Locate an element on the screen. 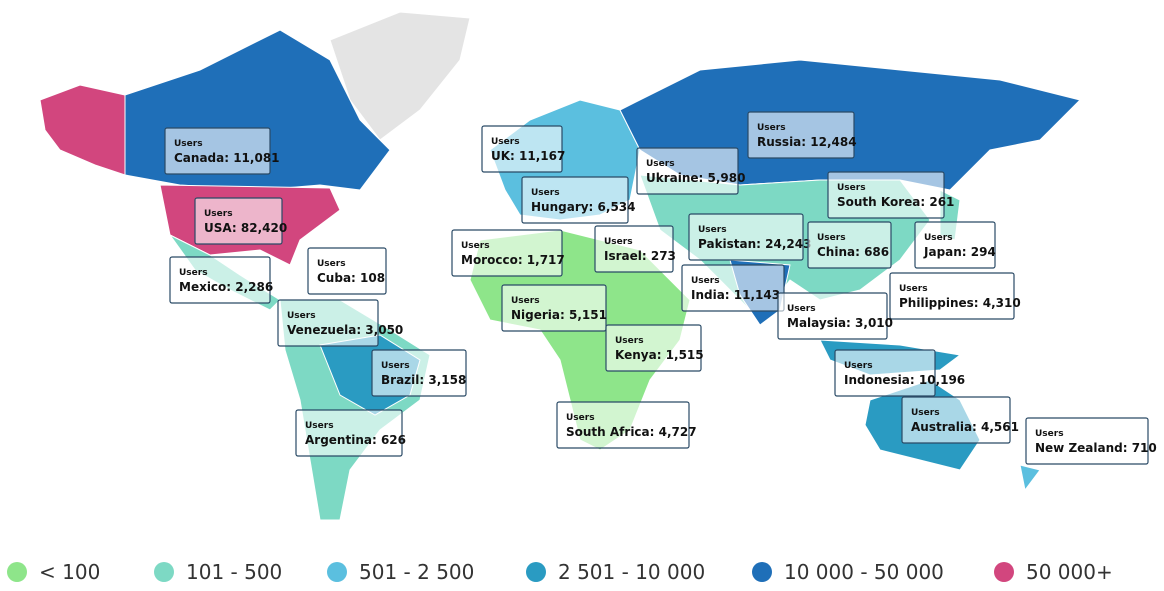  callout-text: Philippines: 4,310 is located at coordinates (960, 303).